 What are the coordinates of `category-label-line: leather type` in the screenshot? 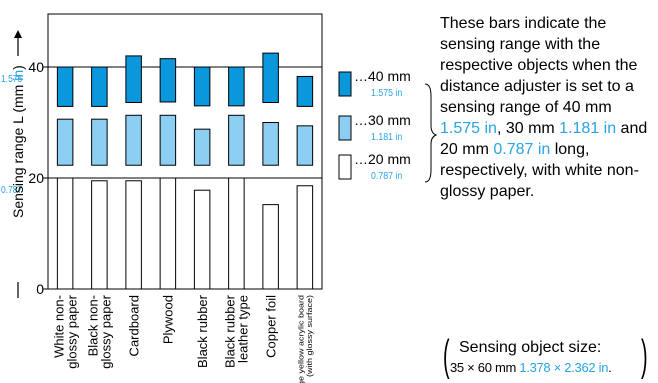 It's located at (243, 329).